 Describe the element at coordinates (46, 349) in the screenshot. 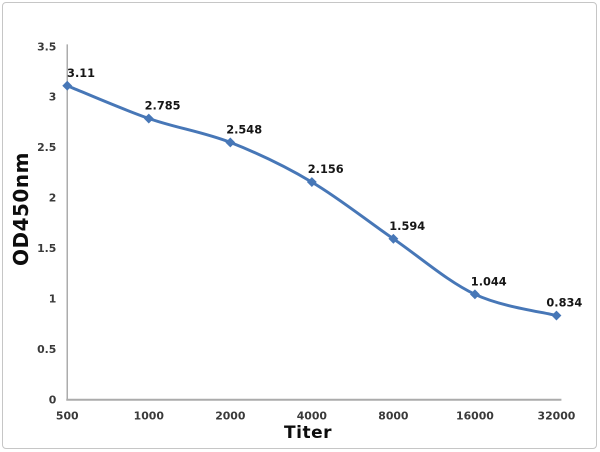

I see `y-tick-label: 0.5` at that location.